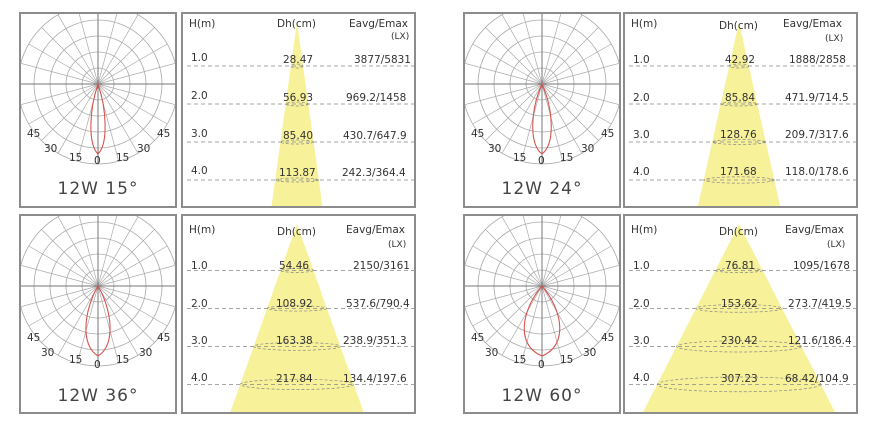  I want to click on row-eavg: 2150/3161, so click(381, 266).